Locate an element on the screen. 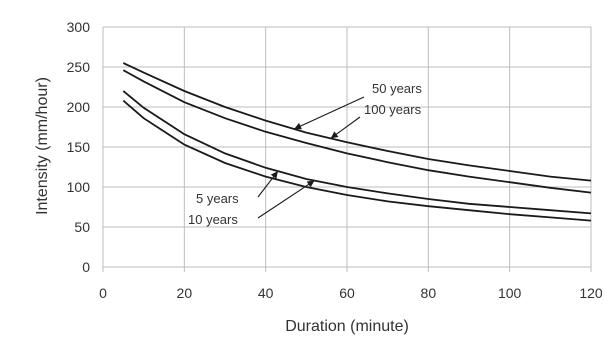  annotation-arrow: 50 years is located at coordinates (357, 105).